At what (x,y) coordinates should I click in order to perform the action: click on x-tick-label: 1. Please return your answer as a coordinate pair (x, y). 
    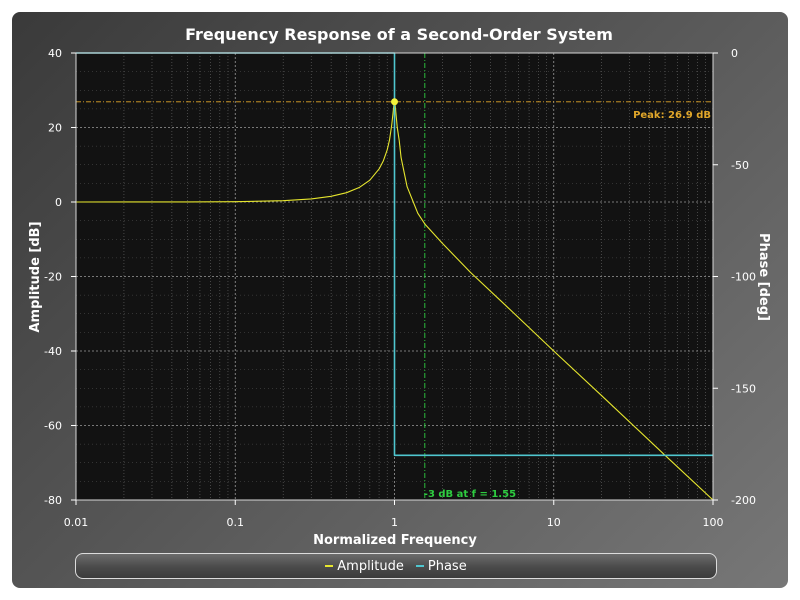
    Looking at the image, I should click on (394, 522).